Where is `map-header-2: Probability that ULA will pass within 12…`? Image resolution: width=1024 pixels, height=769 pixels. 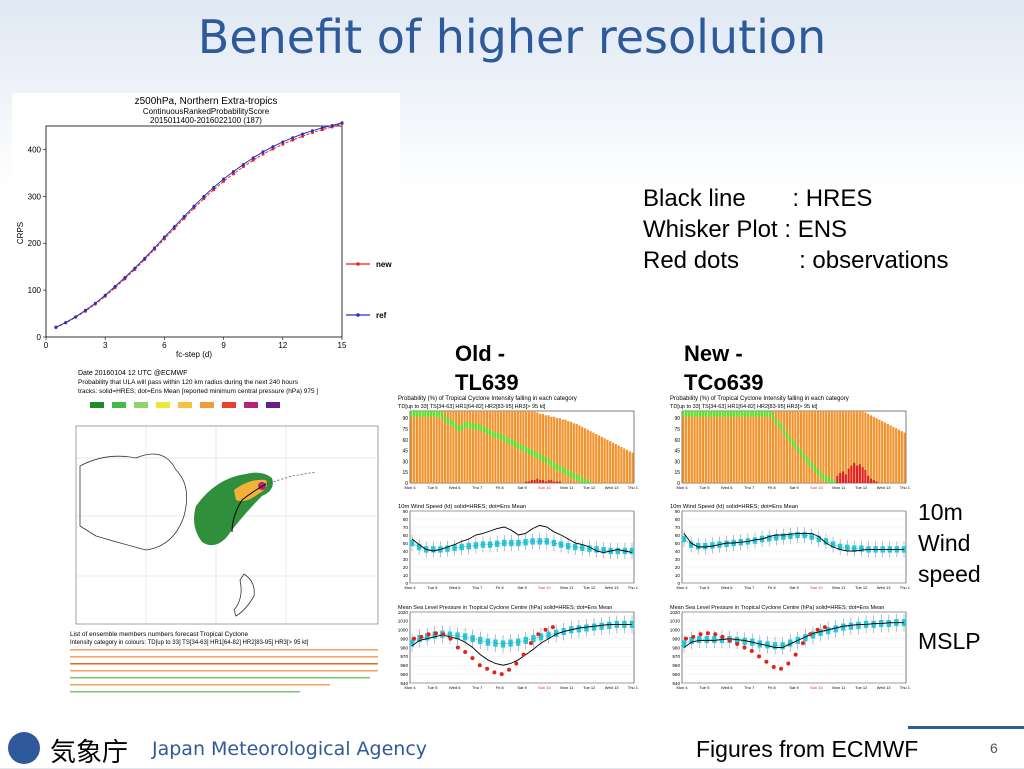
map-header-2: Probability that ULA will pass within 12… is located at coordinates (188, 382).